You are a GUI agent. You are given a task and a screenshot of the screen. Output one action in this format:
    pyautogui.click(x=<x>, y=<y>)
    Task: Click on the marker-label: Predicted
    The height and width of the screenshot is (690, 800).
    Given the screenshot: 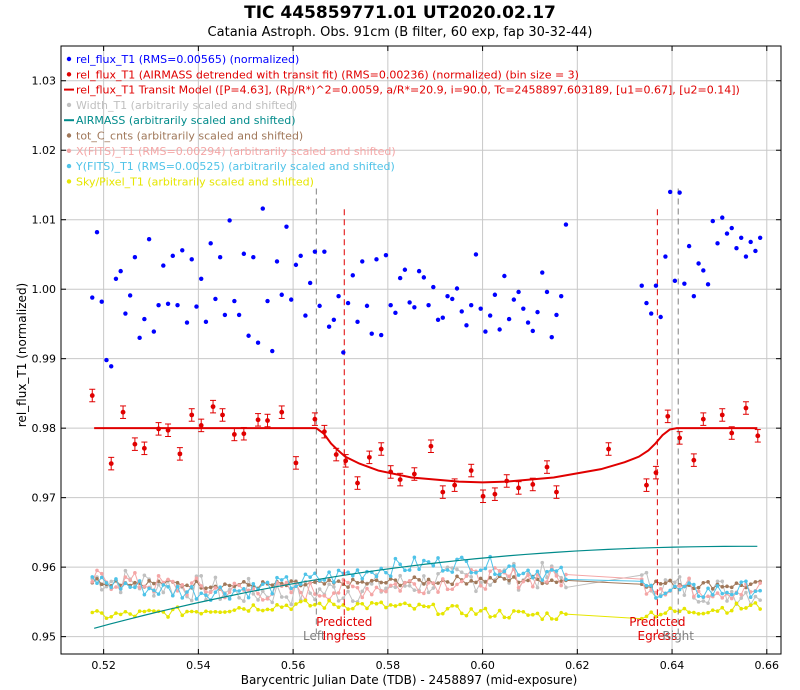 What is the action you would take?
    pyautogui.click(x=657, y=622)
    